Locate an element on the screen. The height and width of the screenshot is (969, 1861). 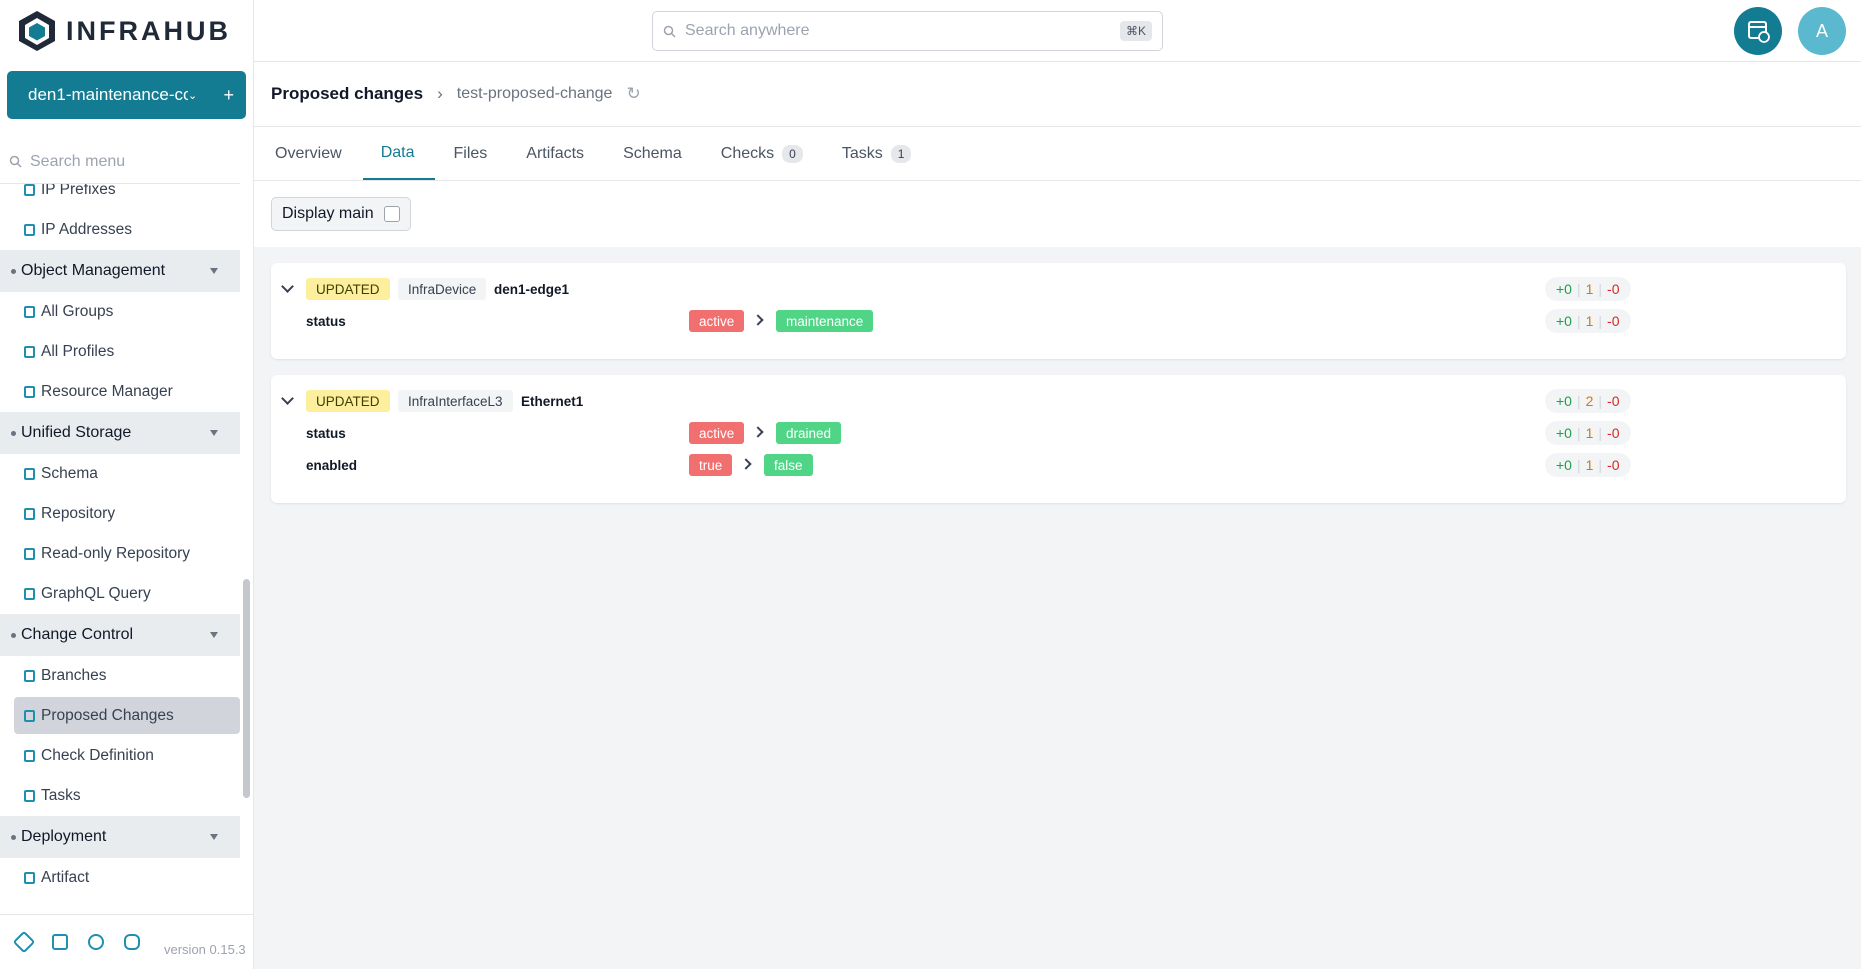
tab: Artifacts is located at coordinates (556, 153).